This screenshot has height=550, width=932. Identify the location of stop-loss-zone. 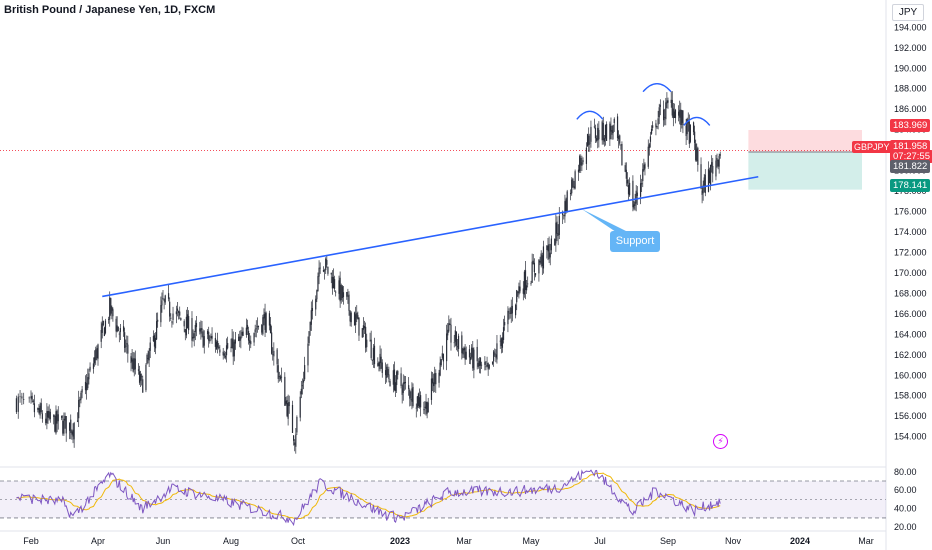
(805, 140).